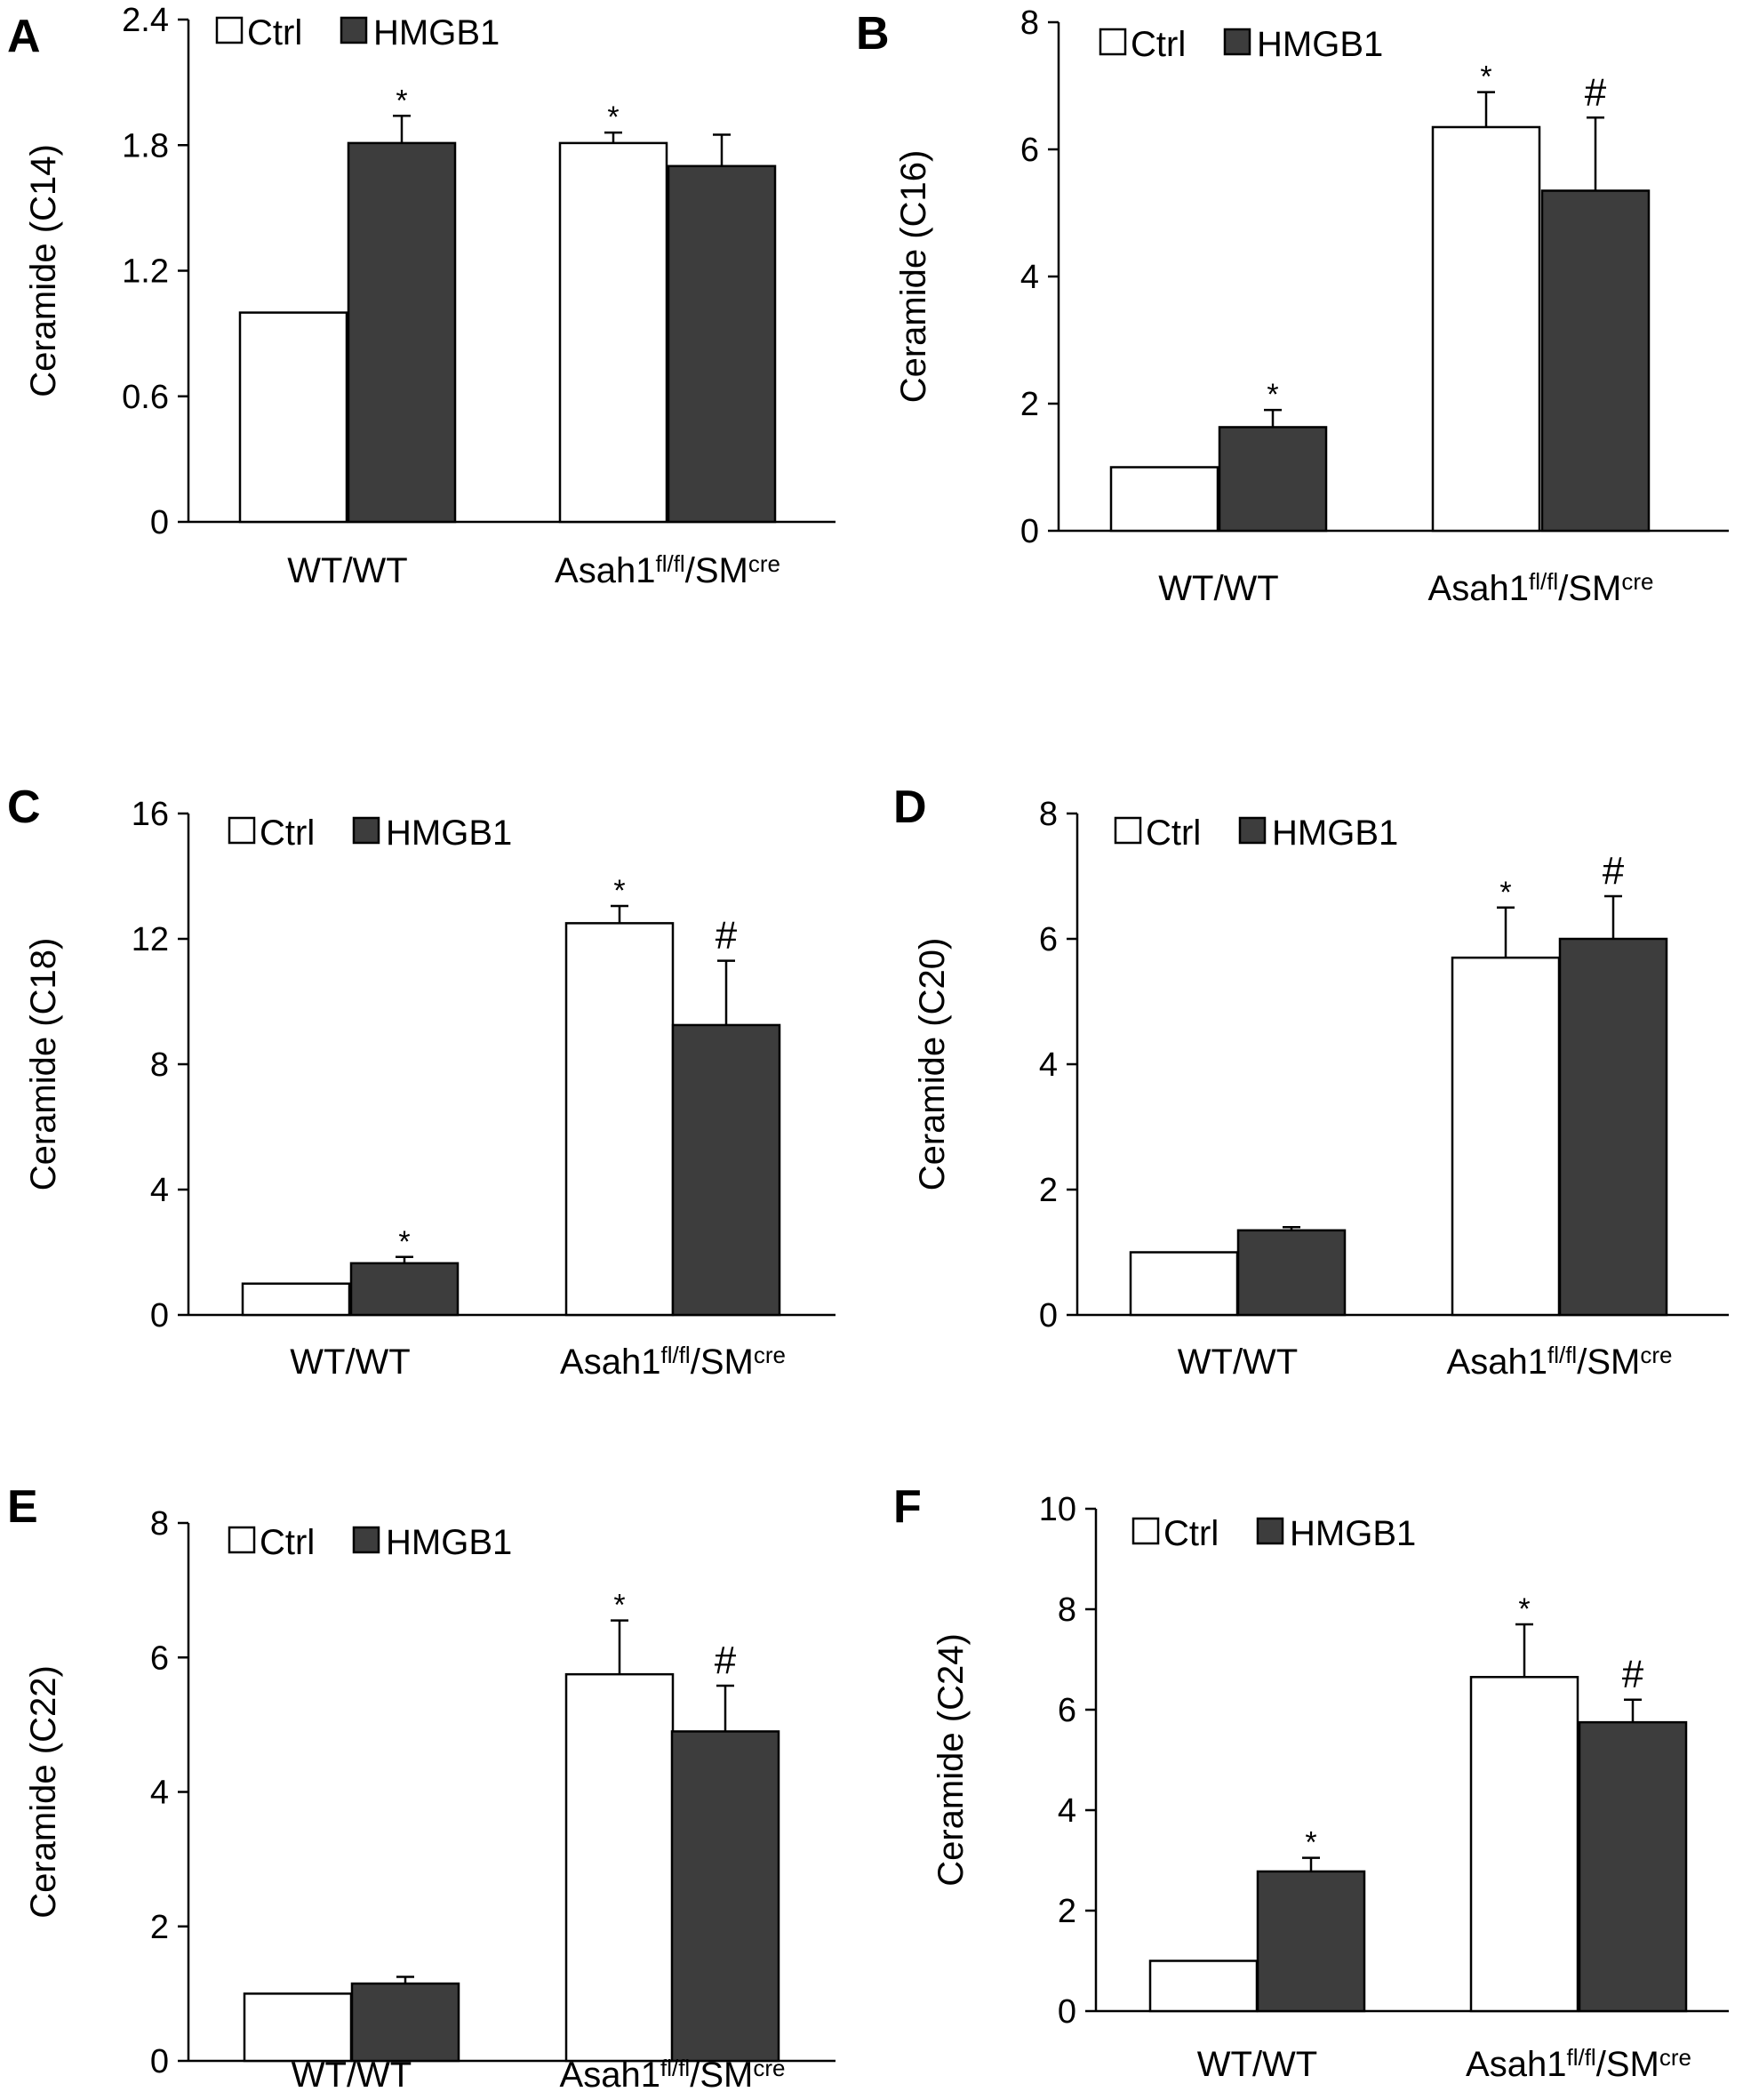 This screenshot has height=2100, width=1743. Describe the element at coordinates (44, 1064) in the screenshot. I see `y-axis-title: Ceramide (C18)` at that location.